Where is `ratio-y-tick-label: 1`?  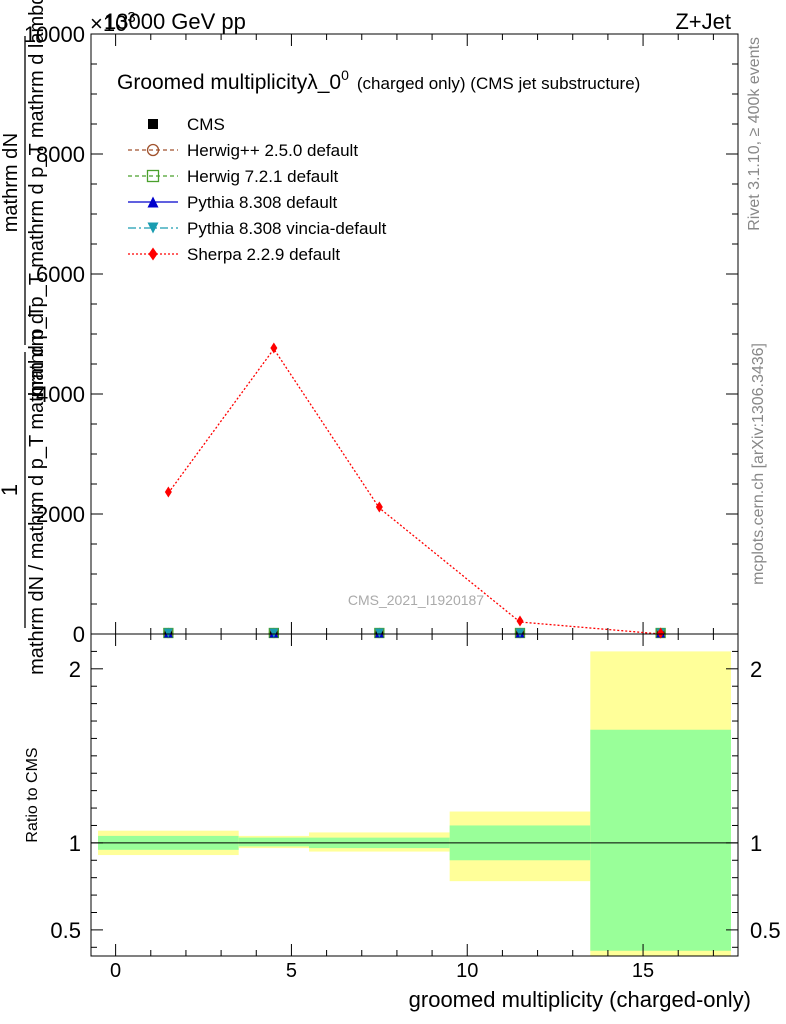
ratio-y-tick-label: 1 is located at coordinates (75, 843).